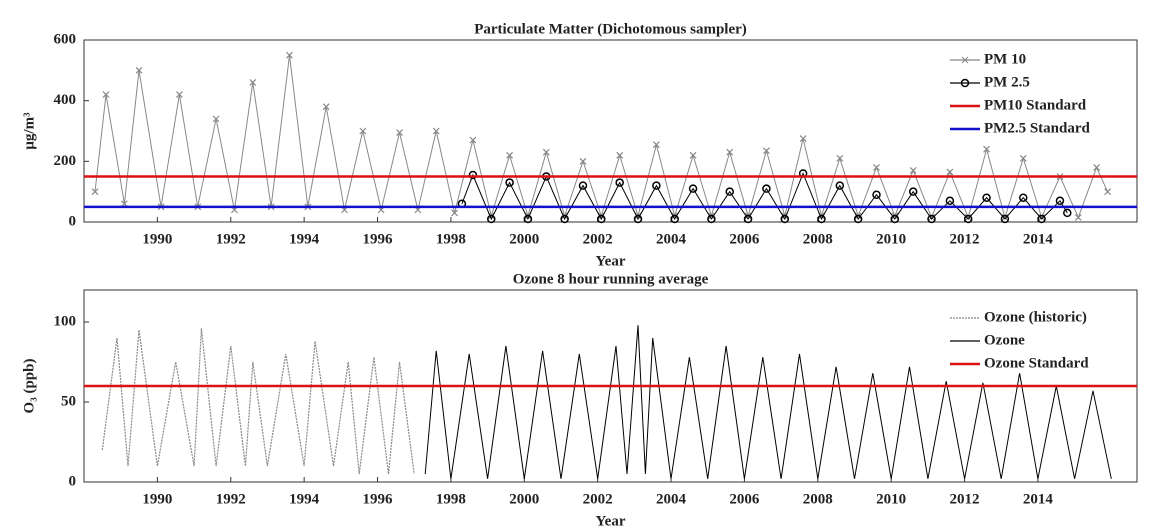 The width and height of the screenshot is (1149, 532). Describe the element at coordinates (744, 239) in the screenshot. I see `x-tick-label: 2006` at that location.